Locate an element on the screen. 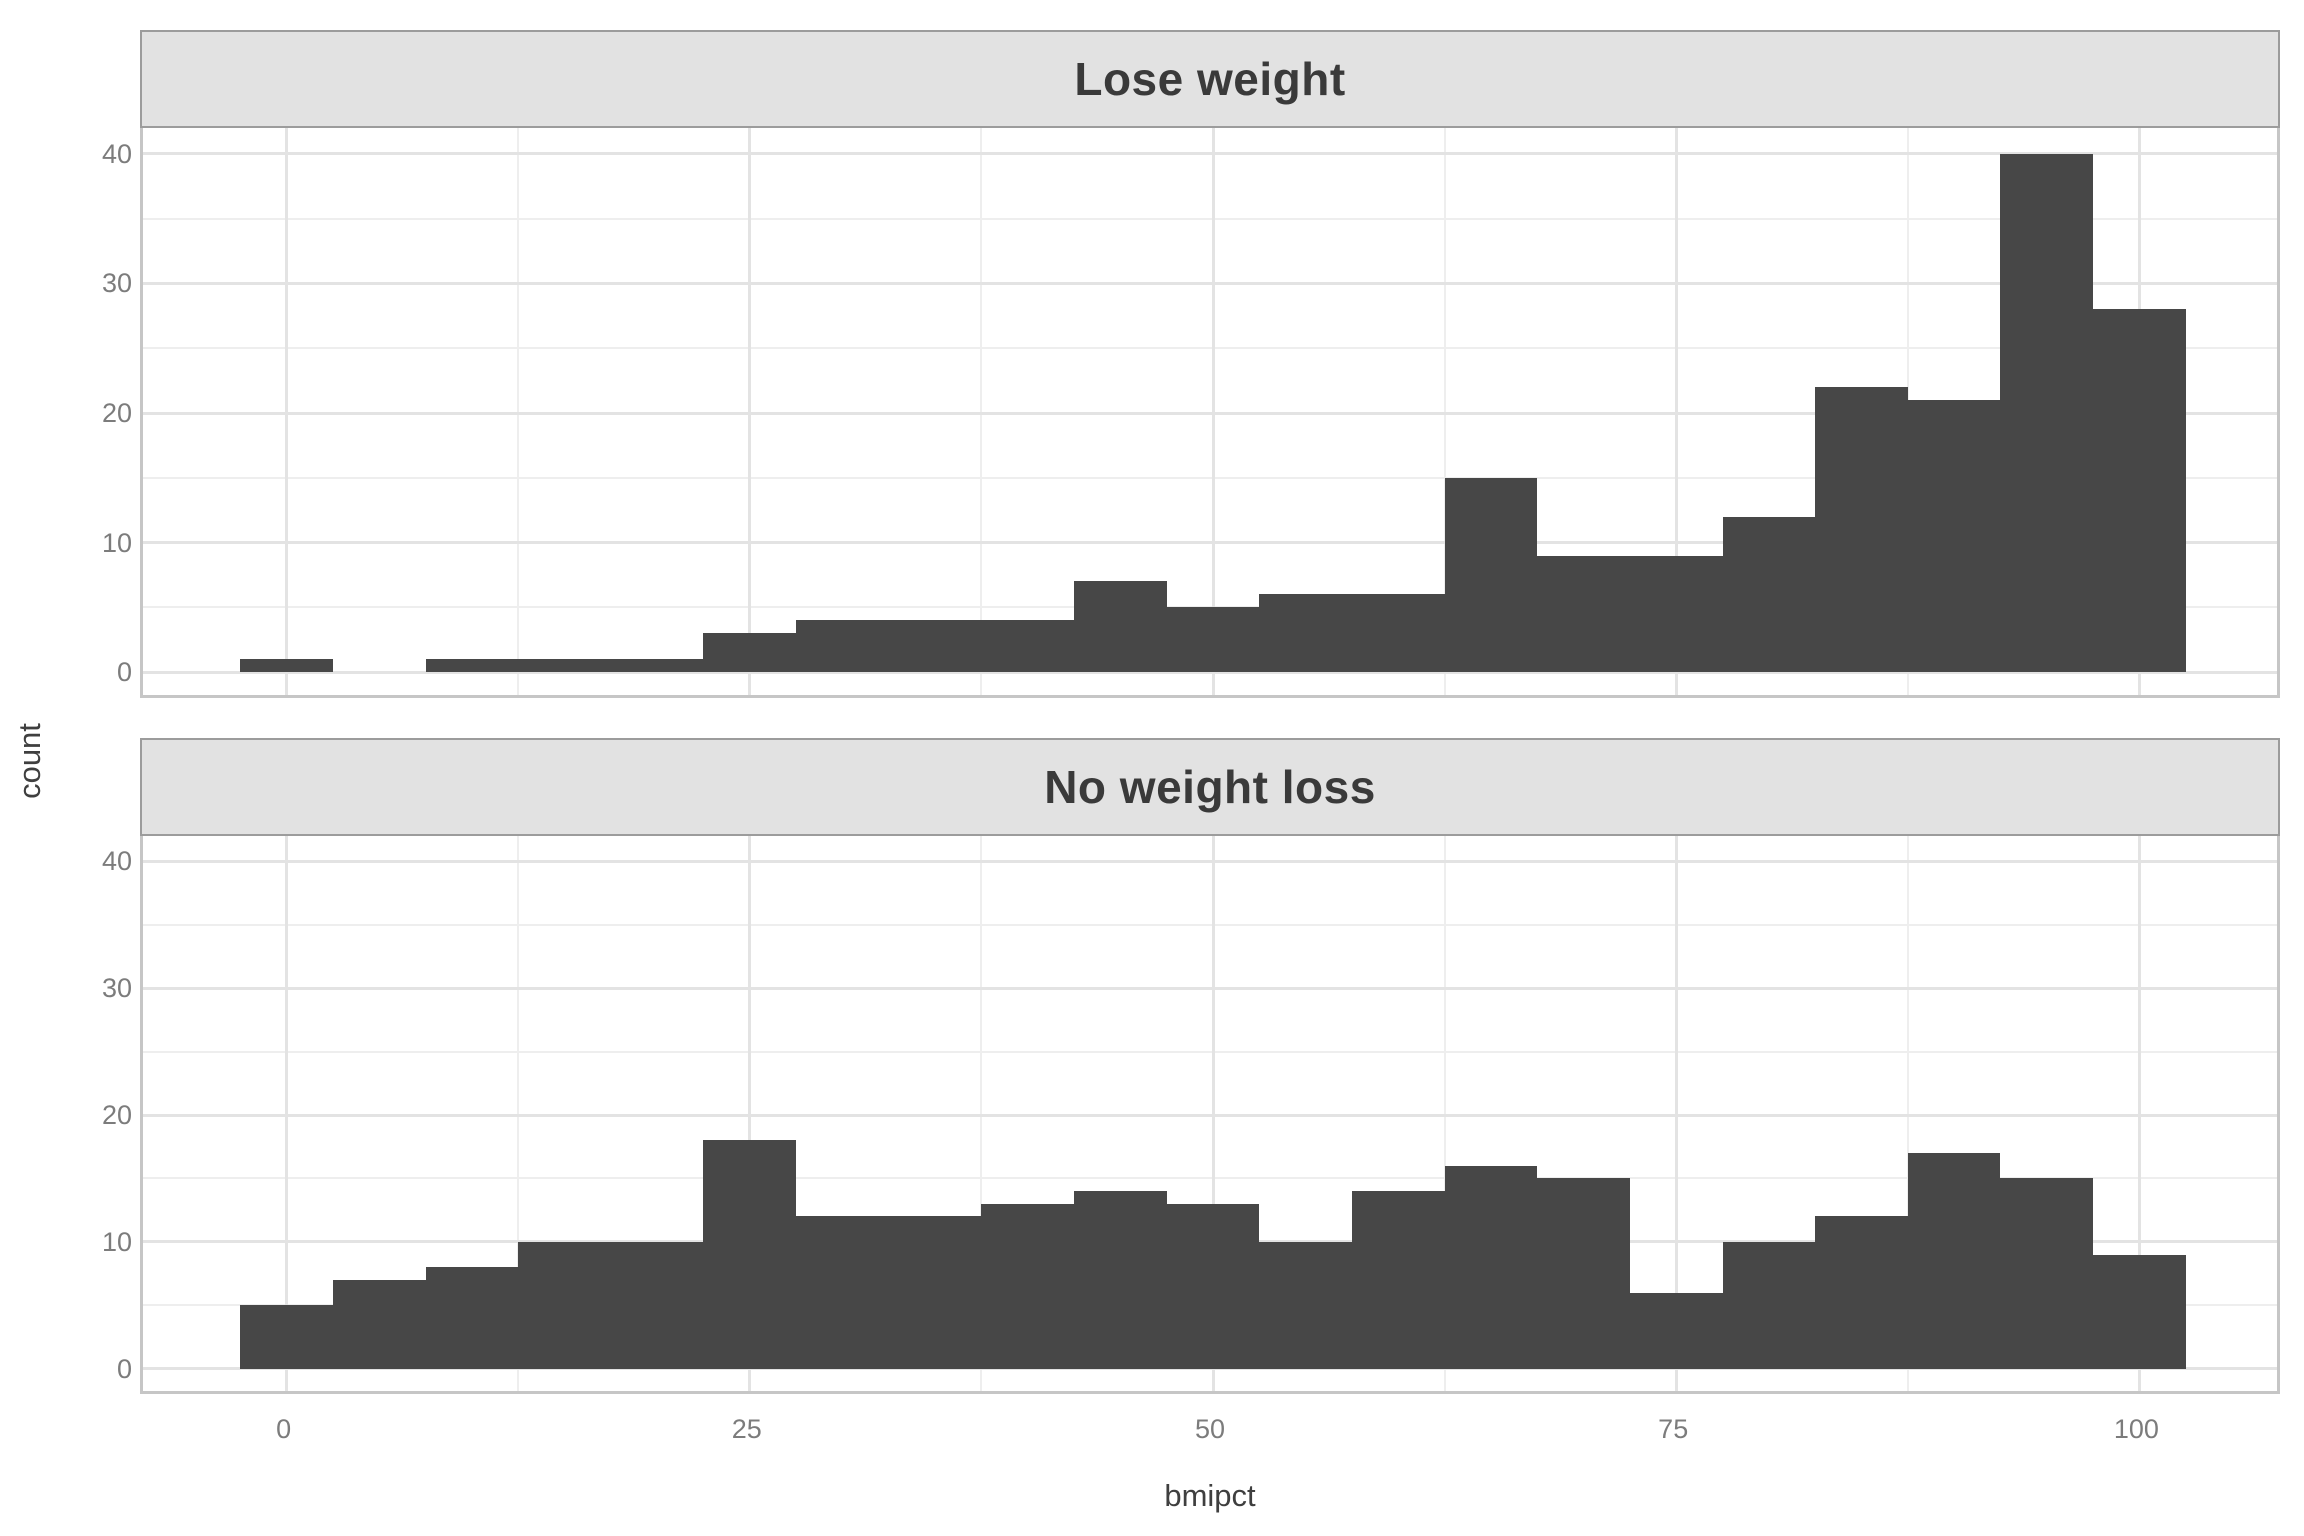 The width and height of the screenshot is (2304, 1536). x-tick-label: 0 is located at coordinates (284, 1429).